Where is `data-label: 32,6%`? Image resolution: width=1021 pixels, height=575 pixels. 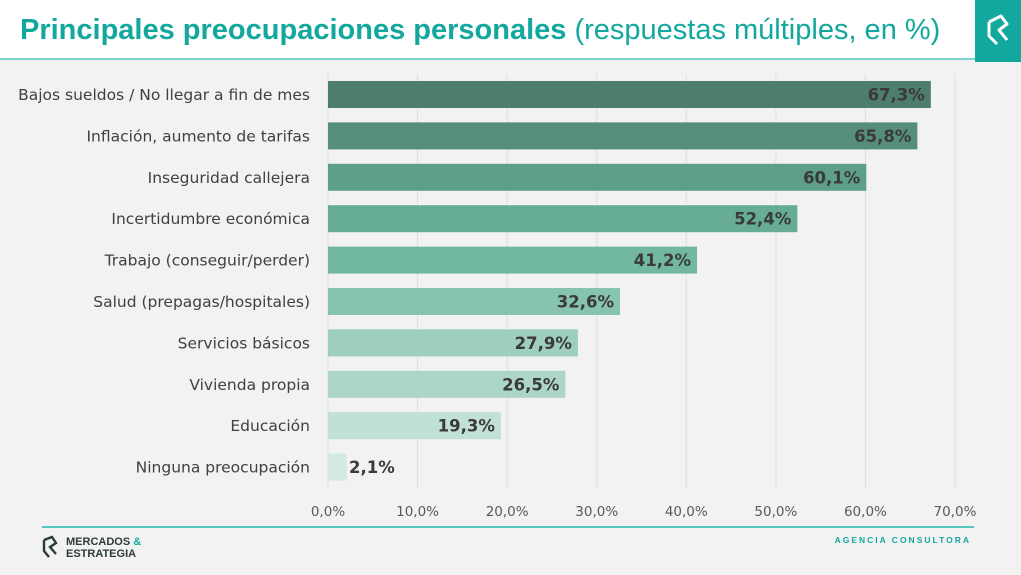
data-label: 32,6% is located at coordinates (586, 302).